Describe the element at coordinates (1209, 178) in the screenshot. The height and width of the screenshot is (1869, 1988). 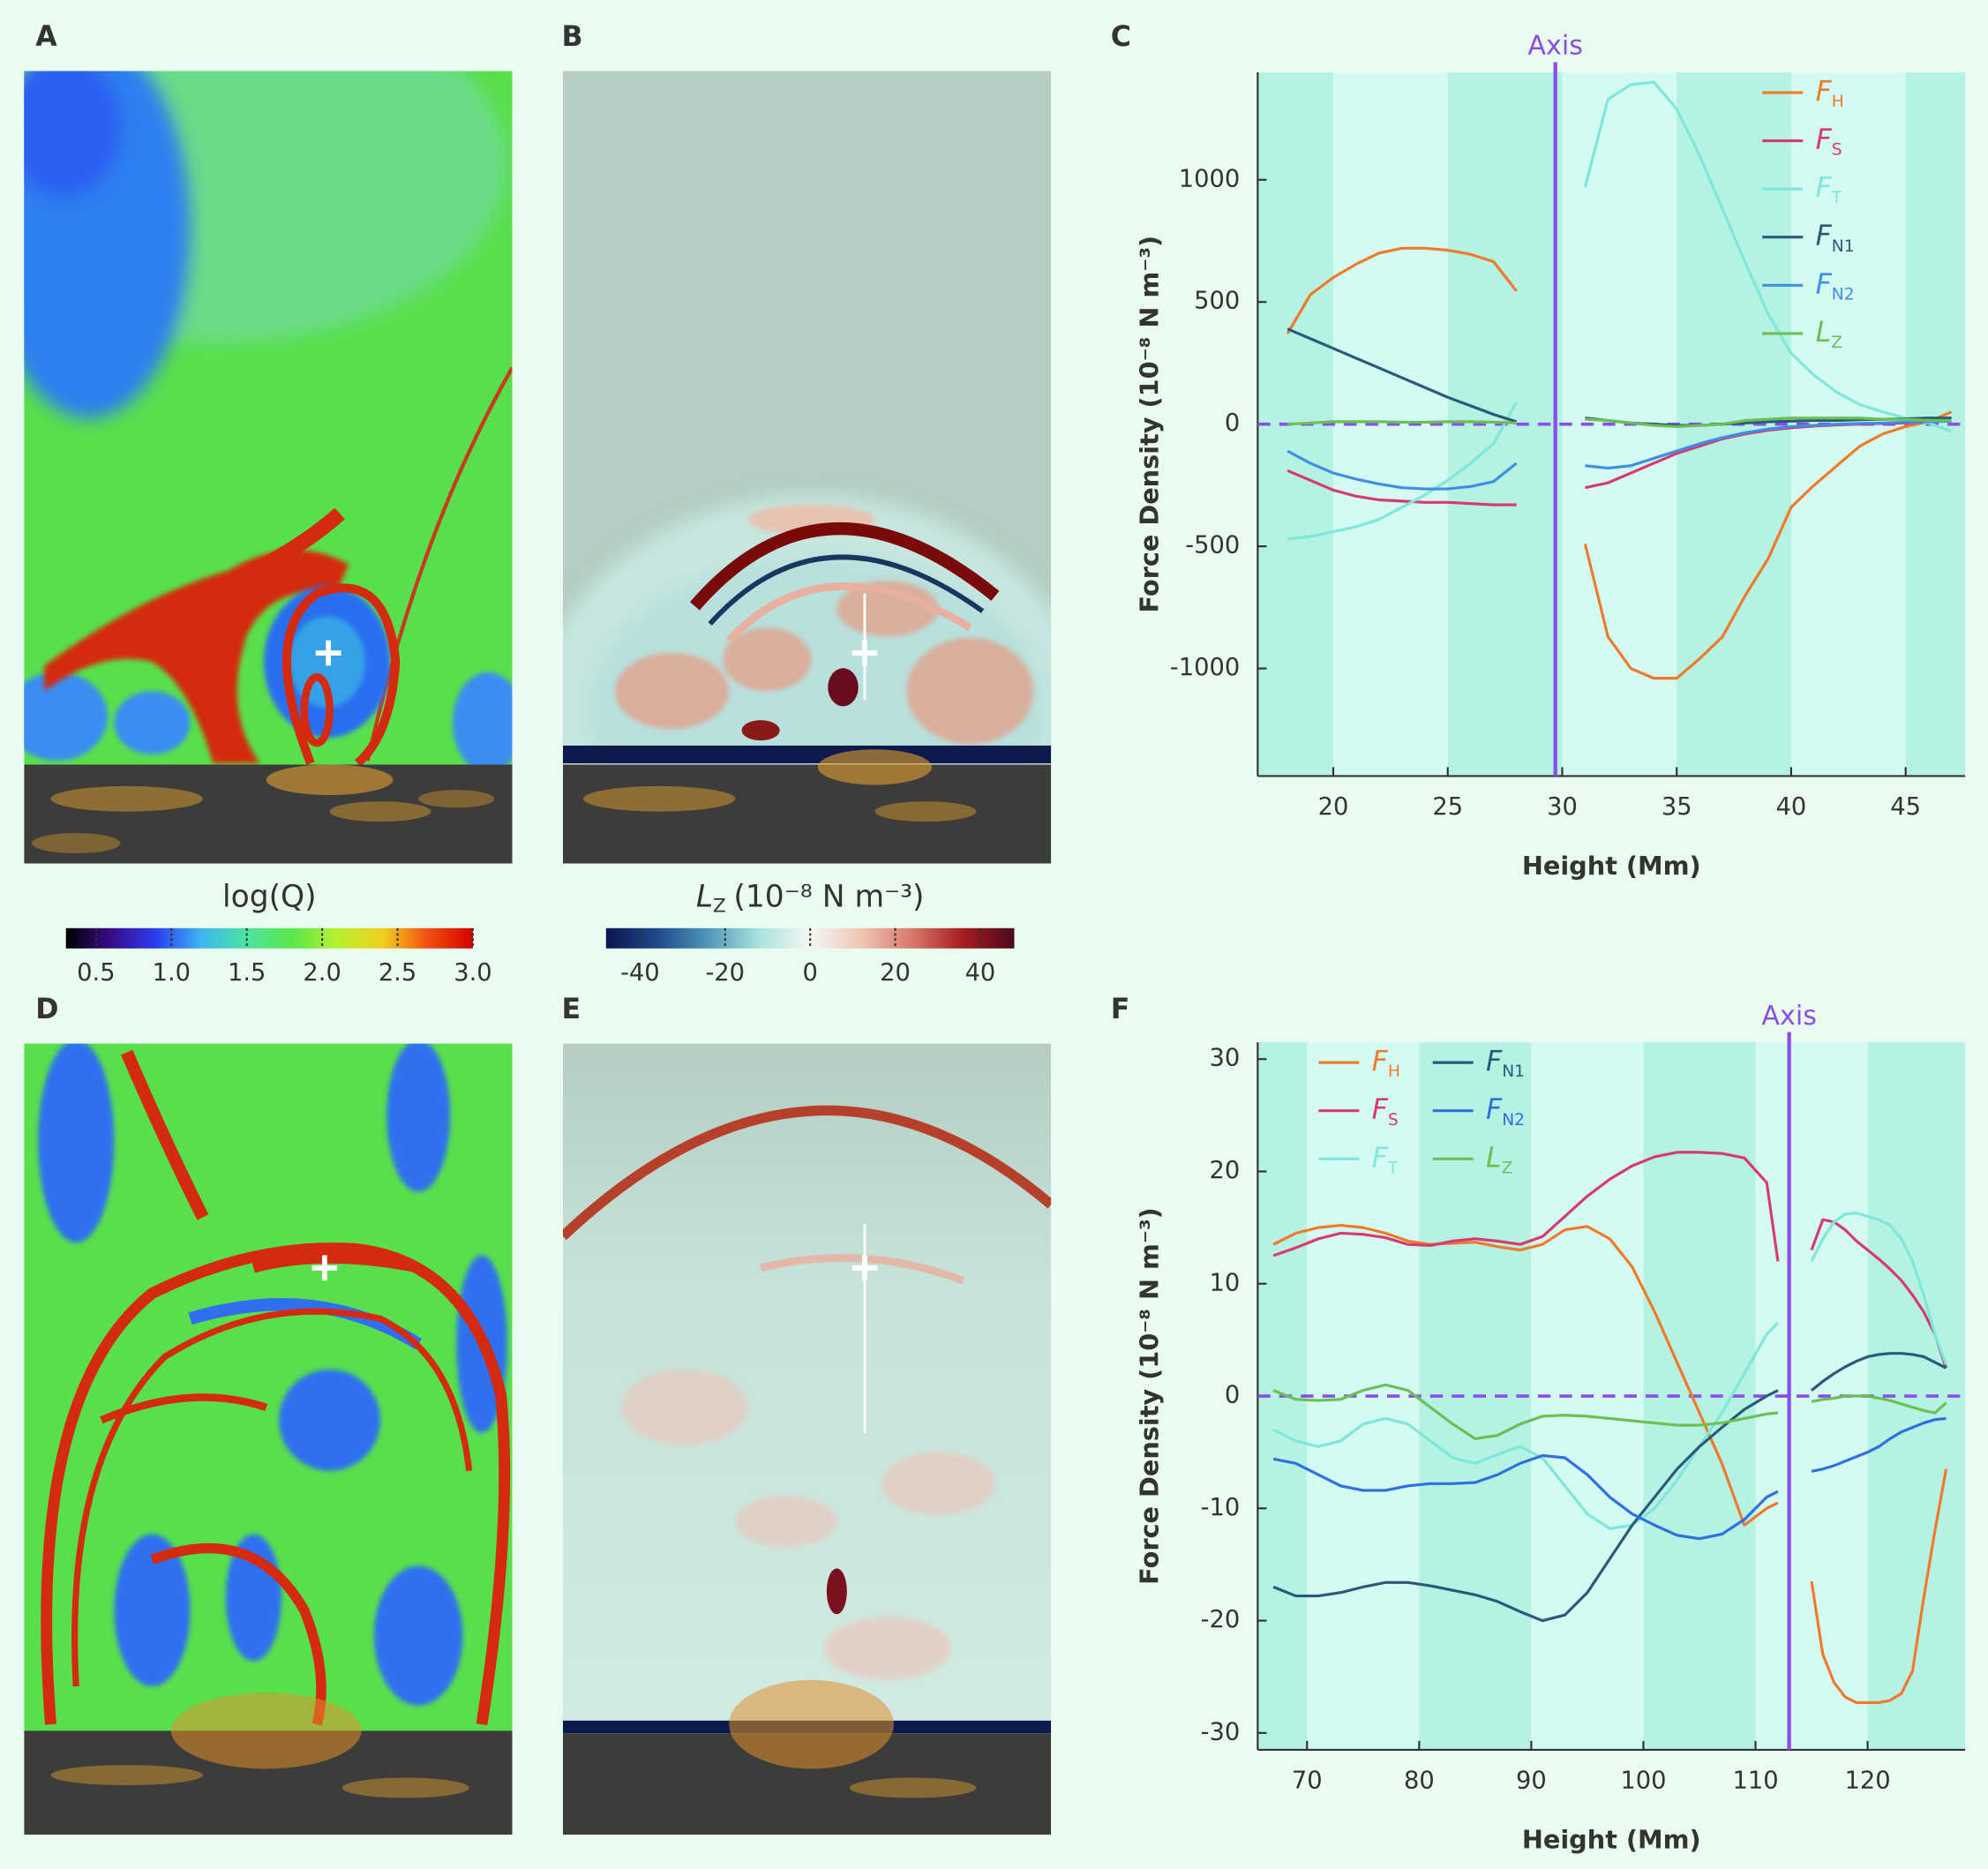
I see `y-tick-label: 1000` at that location.